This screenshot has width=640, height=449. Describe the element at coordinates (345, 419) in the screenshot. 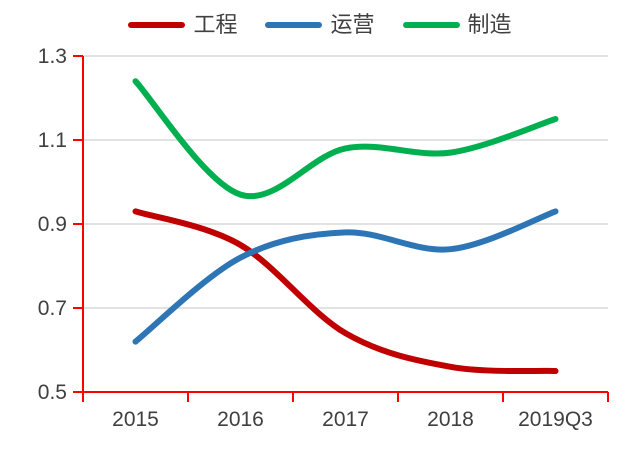

I see `x-tick-label: 2017` at that location.